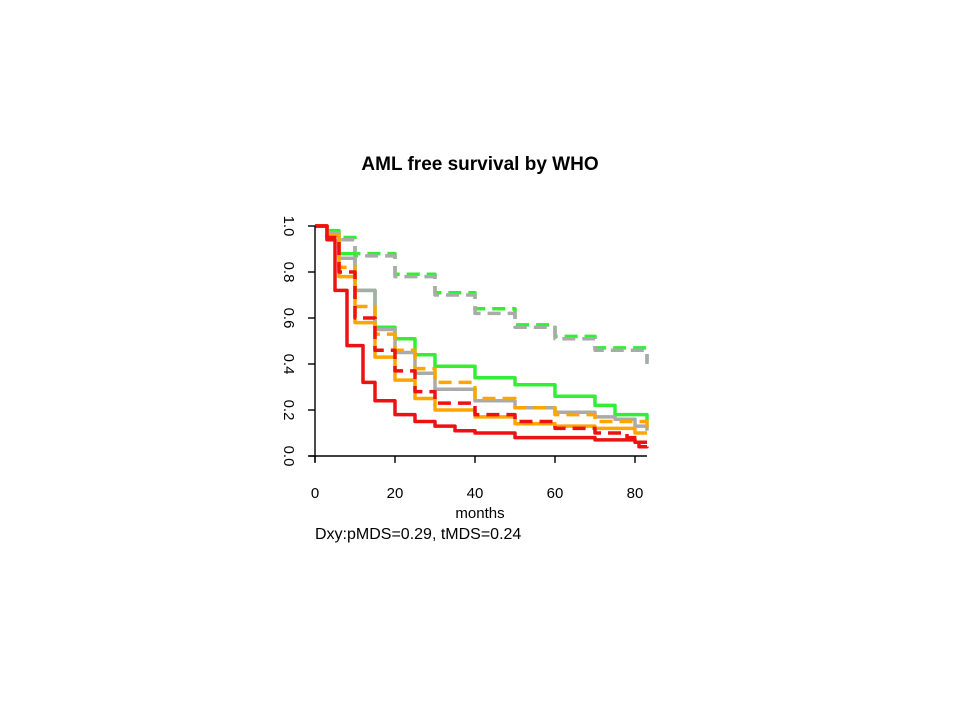  I want to click on y-tick-label: 0.8, so click(288, 272).